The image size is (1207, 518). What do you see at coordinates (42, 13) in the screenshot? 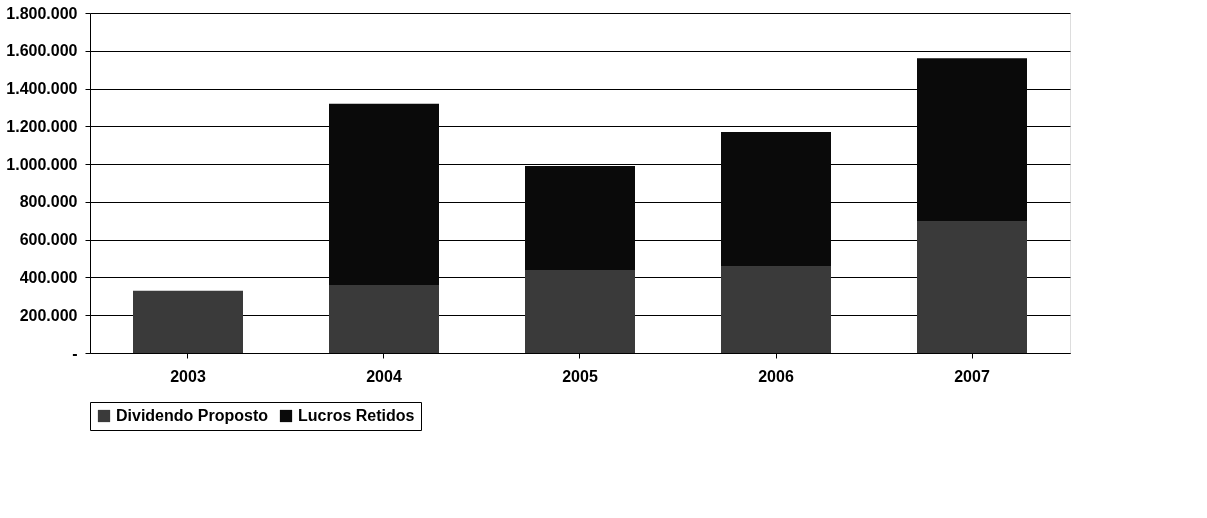
I see `y-tick-label: 1.800.000` at bounding box center [42, 13].